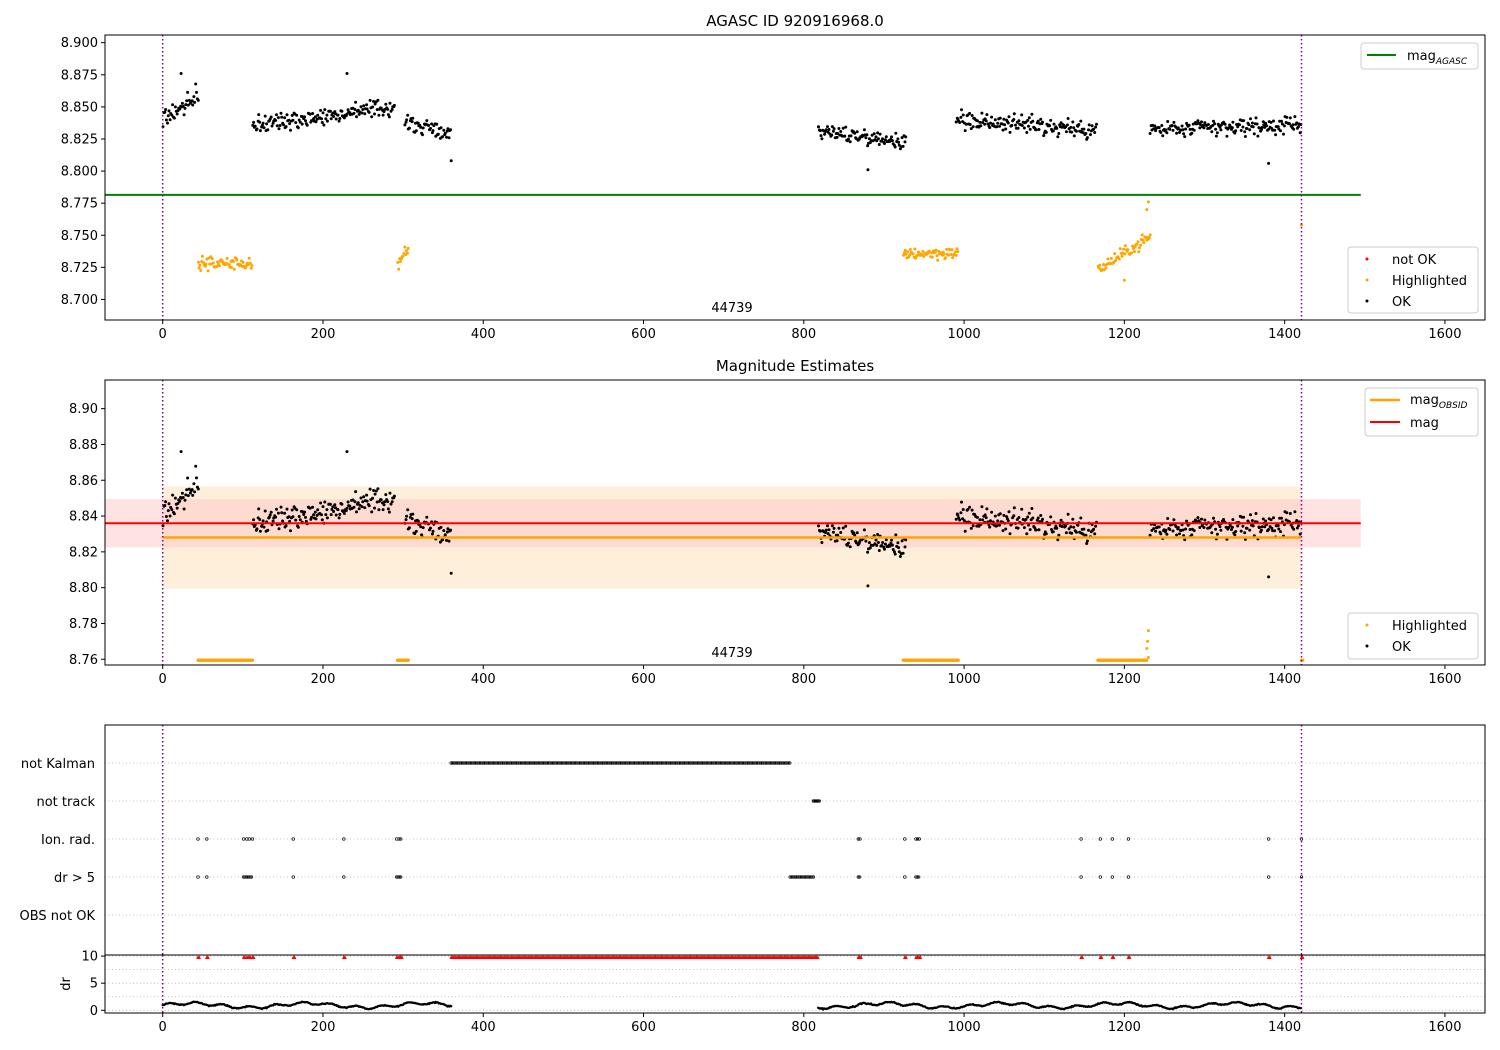 The image size is (1500, 1050). What do you see at coordinates (79, 236) in the screenshot?
I see `y-tick-label: 8.750` at bounding box center [79, 236].